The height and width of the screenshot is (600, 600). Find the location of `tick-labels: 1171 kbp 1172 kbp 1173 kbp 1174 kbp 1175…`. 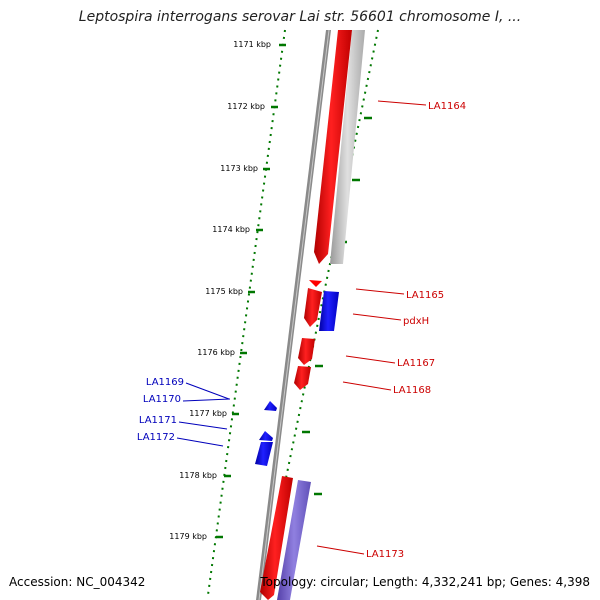

tick-labels: 1171 kbp 1172 kbp 1173 kbp 1174 kbp 1175… is located at coordinates (220, 290).